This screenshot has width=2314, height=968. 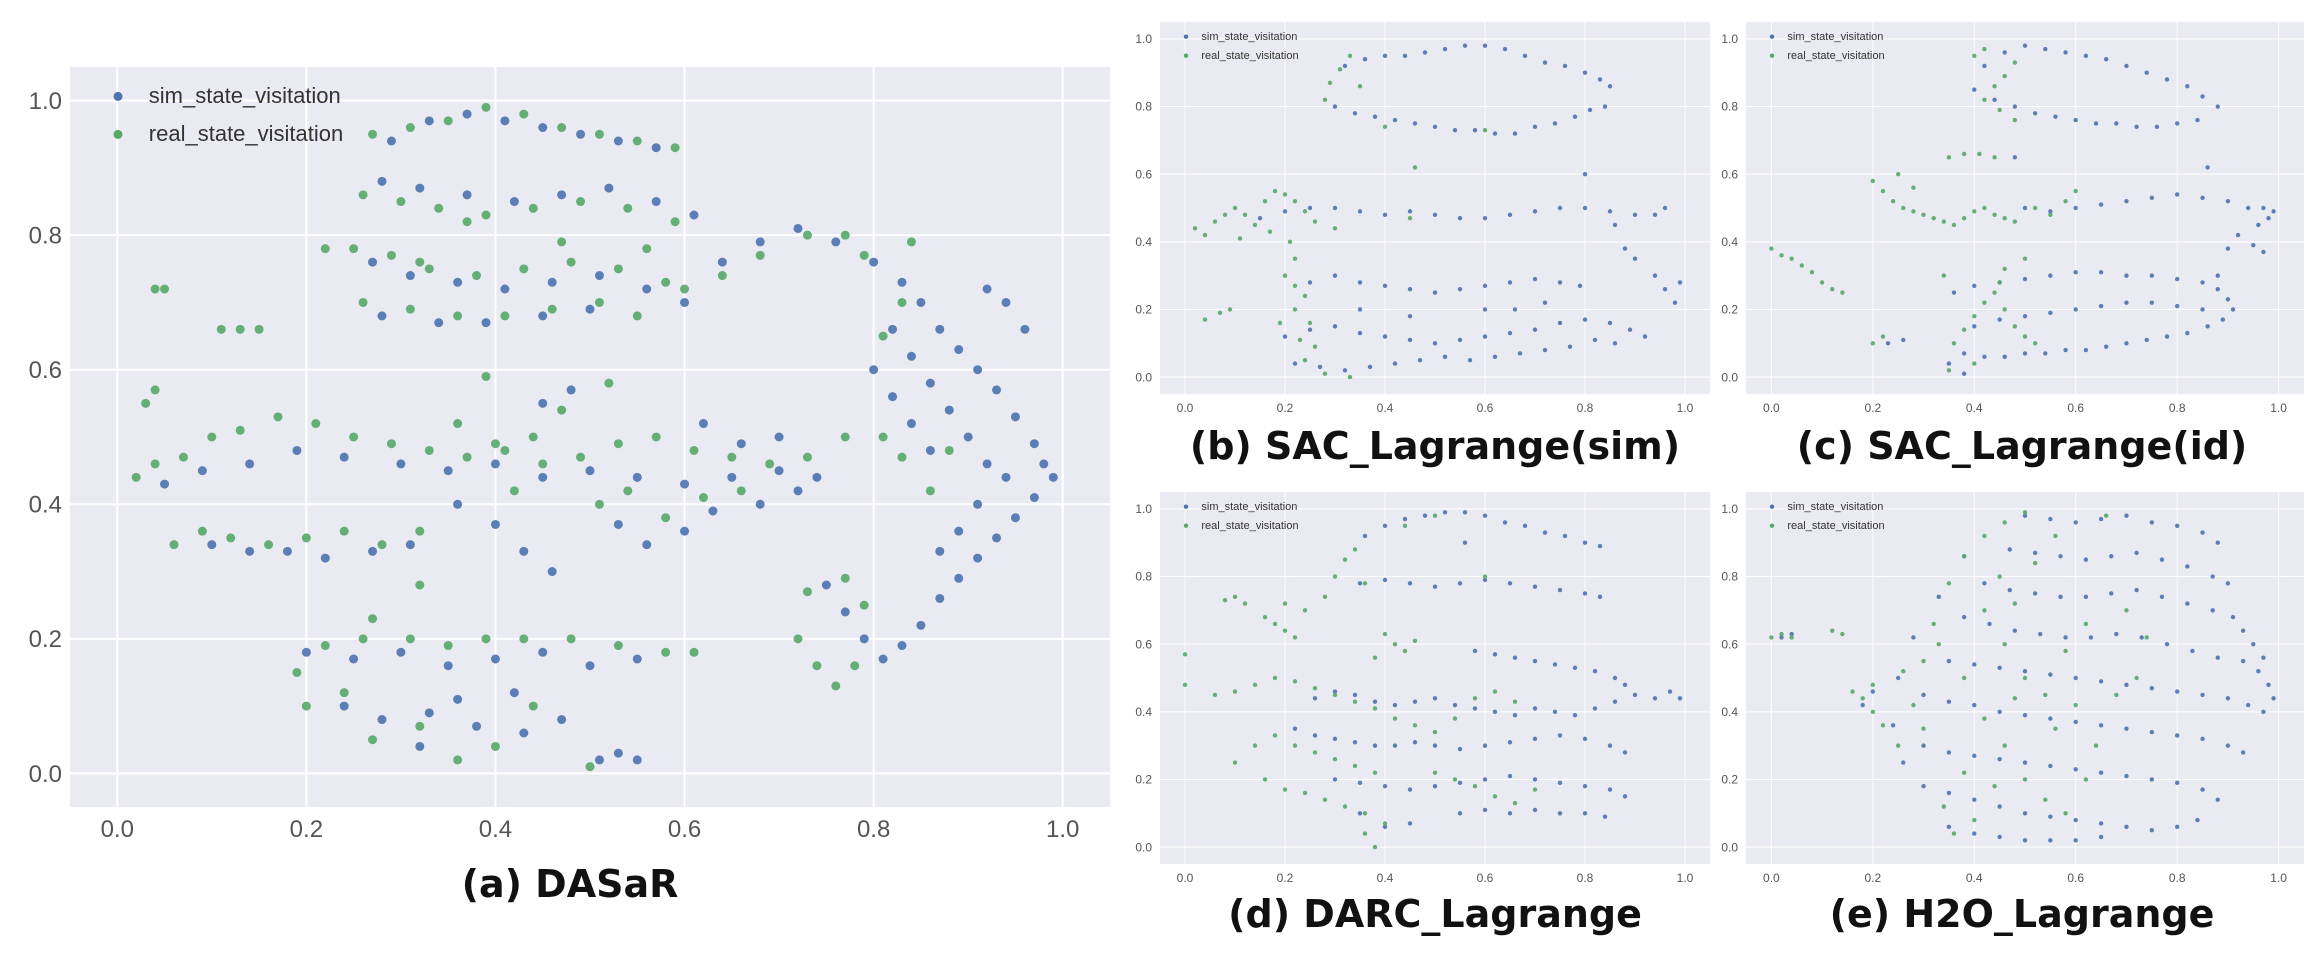 I want to click on legend-label: sim_state_visitation, so click(x=1835, y=37).